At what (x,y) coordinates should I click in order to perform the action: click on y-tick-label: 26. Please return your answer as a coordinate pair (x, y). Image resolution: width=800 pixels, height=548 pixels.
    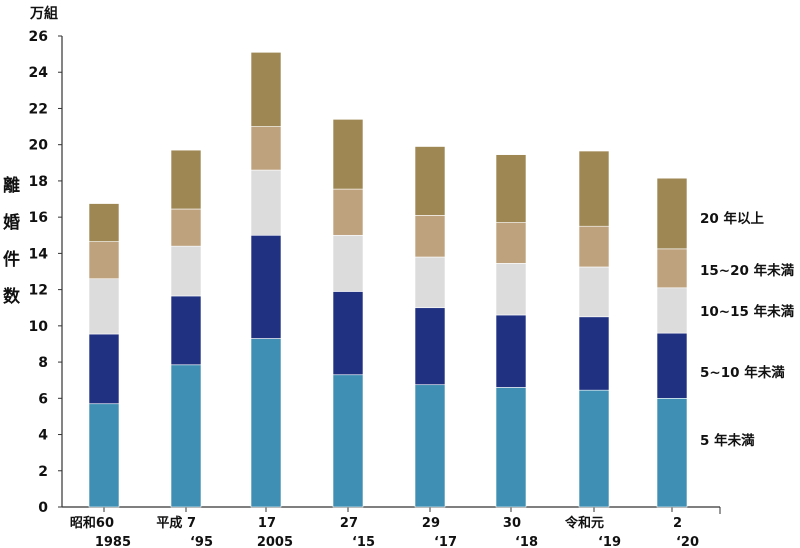
    Looking at the image, I should click on (38, 37).